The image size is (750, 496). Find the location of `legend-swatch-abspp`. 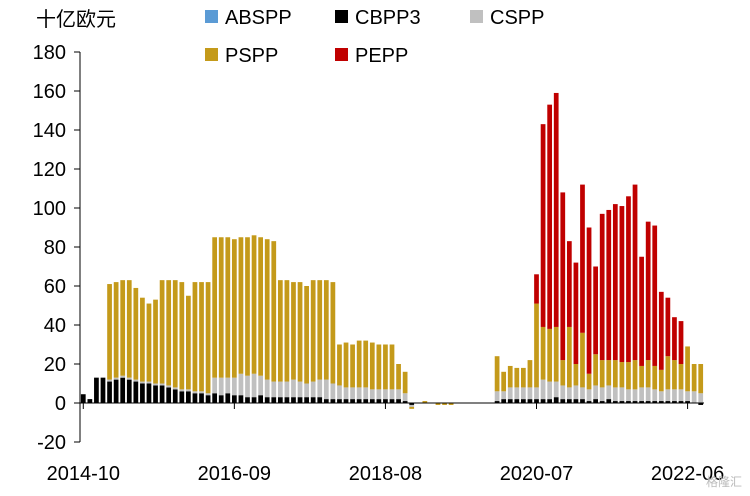

legend-swatch-abspp is located at coordinates (211, 16).